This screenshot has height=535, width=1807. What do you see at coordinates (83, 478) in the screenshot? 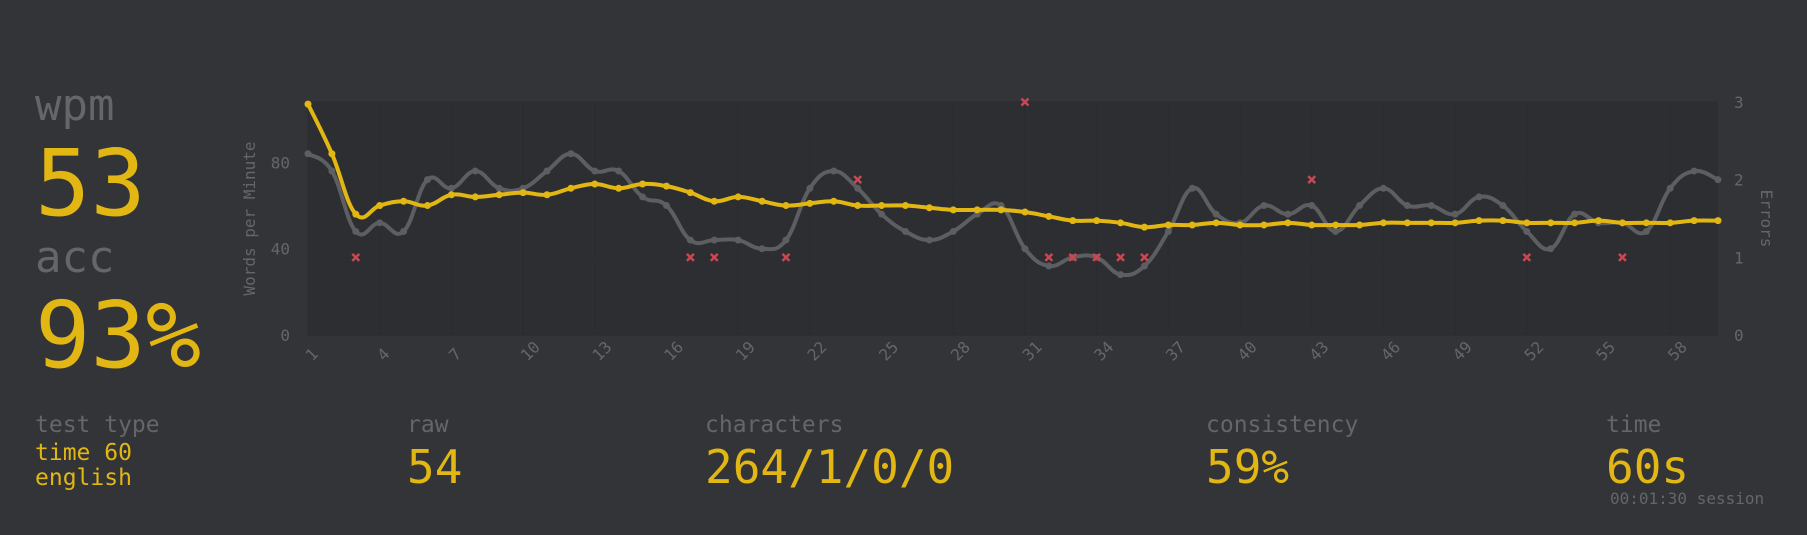
I see `test-type-language: english` at bounding box center [83, 478].